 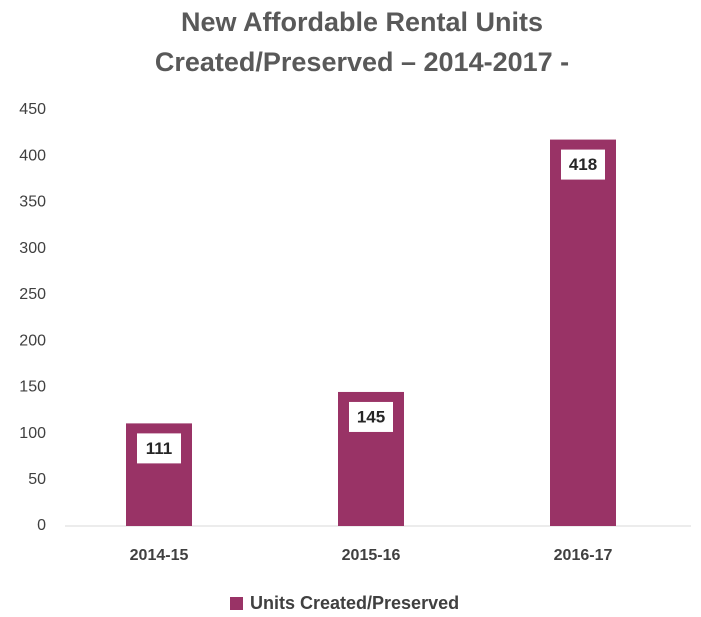 I want to click on chart-title: New Affordable Rental Units, so click(x=362, y=22).